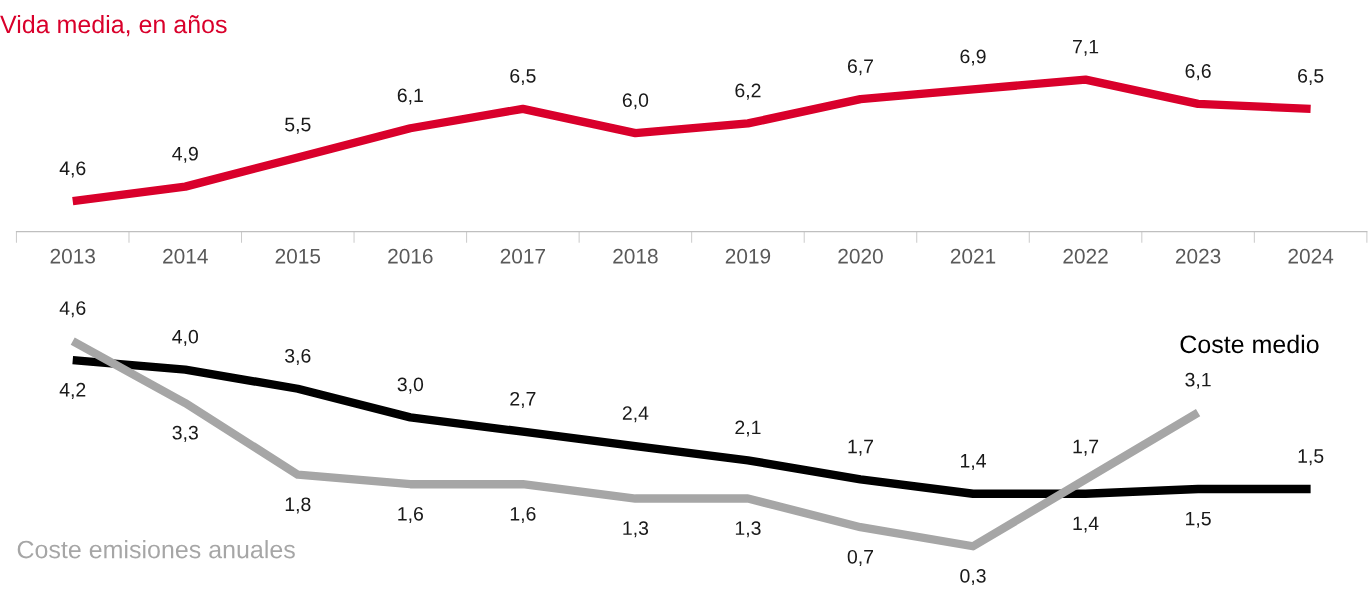  Describe the element at coordinates (1085, 256) in the screenshot. I see `x-tick-label: 2022` at that location.